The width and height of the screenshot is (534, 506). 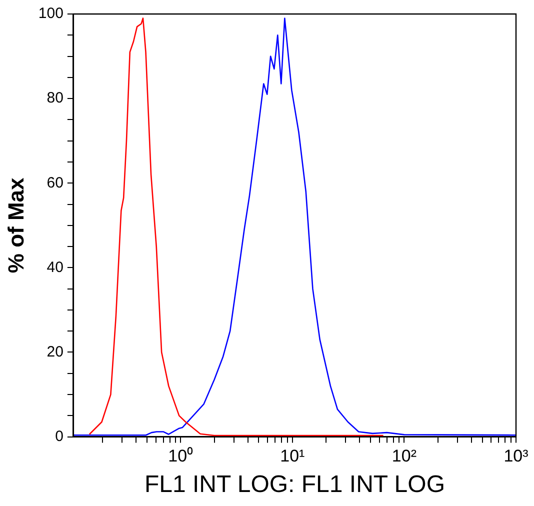 What do you see at coordinates (55, 351) in the screenshot?
I see `y-tick-label: 20` at bounding box center [55, 351].